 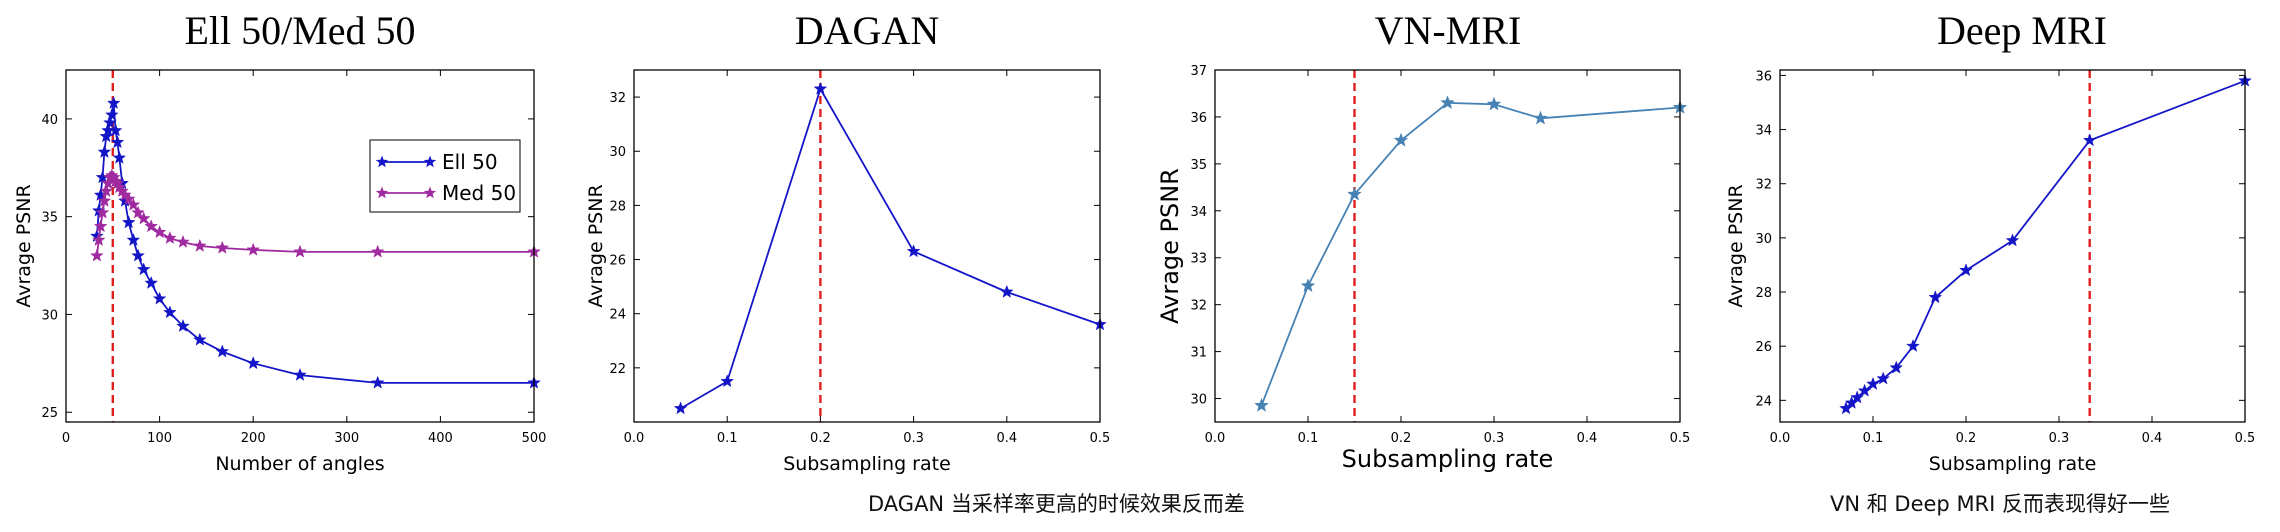 What do you see at coordinates (1215, 438) in the screenshot?
I see `x-tick-label: 0.0` at bounding box center [1215, 438].